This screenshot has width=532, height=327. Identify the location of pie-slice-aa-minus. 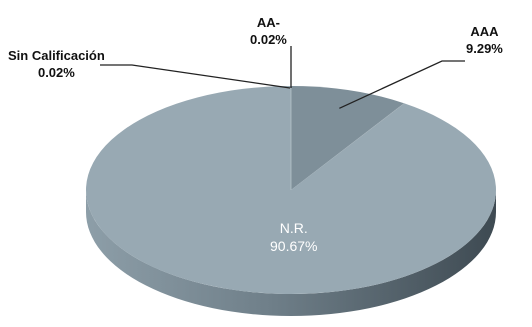
(348, 146).